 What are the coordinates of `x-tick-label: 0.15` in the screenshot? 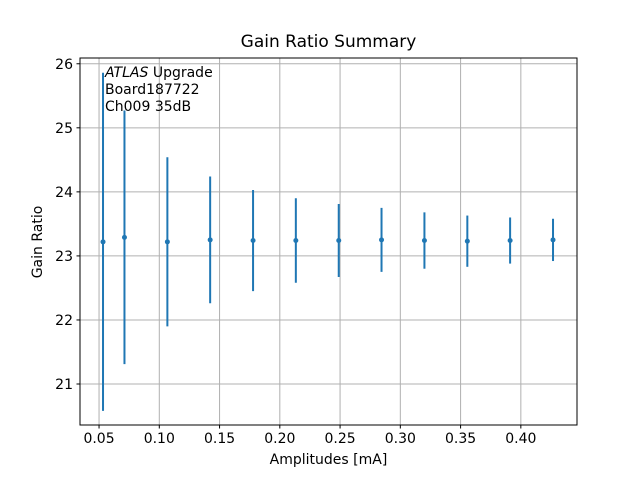 It's located at (219, 439).